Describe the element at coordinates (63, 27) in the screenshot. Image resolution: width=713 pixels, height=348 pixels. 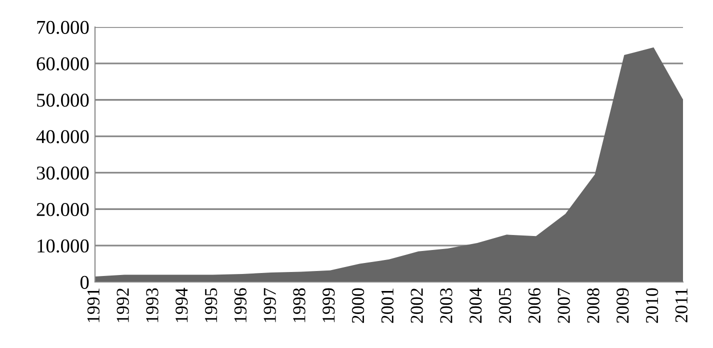
I see `y-tick-label: 70.000` at that location.